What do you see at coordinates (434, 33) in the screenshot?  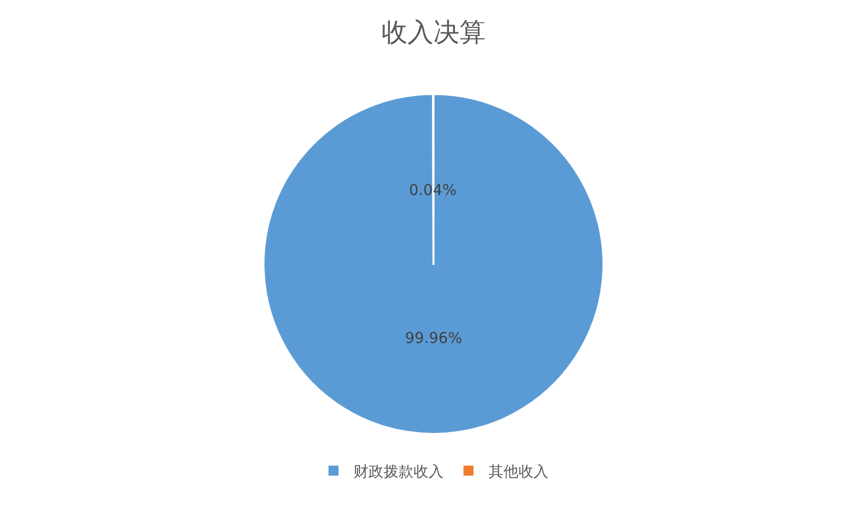 I see `chart-title: 收入决算` at bounding box center [434, 33].